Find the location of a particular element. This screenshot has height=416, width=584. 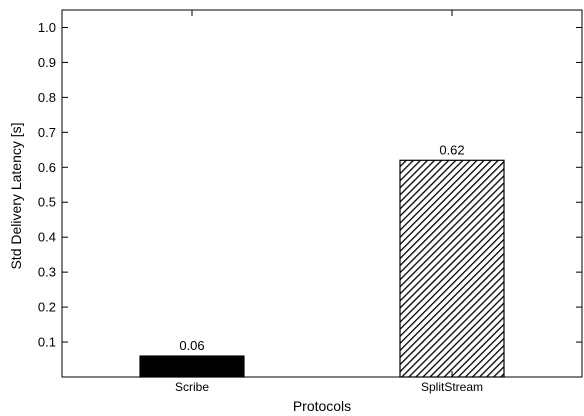

y-tick-label: 0.8 is located at coordinates (47, 97).